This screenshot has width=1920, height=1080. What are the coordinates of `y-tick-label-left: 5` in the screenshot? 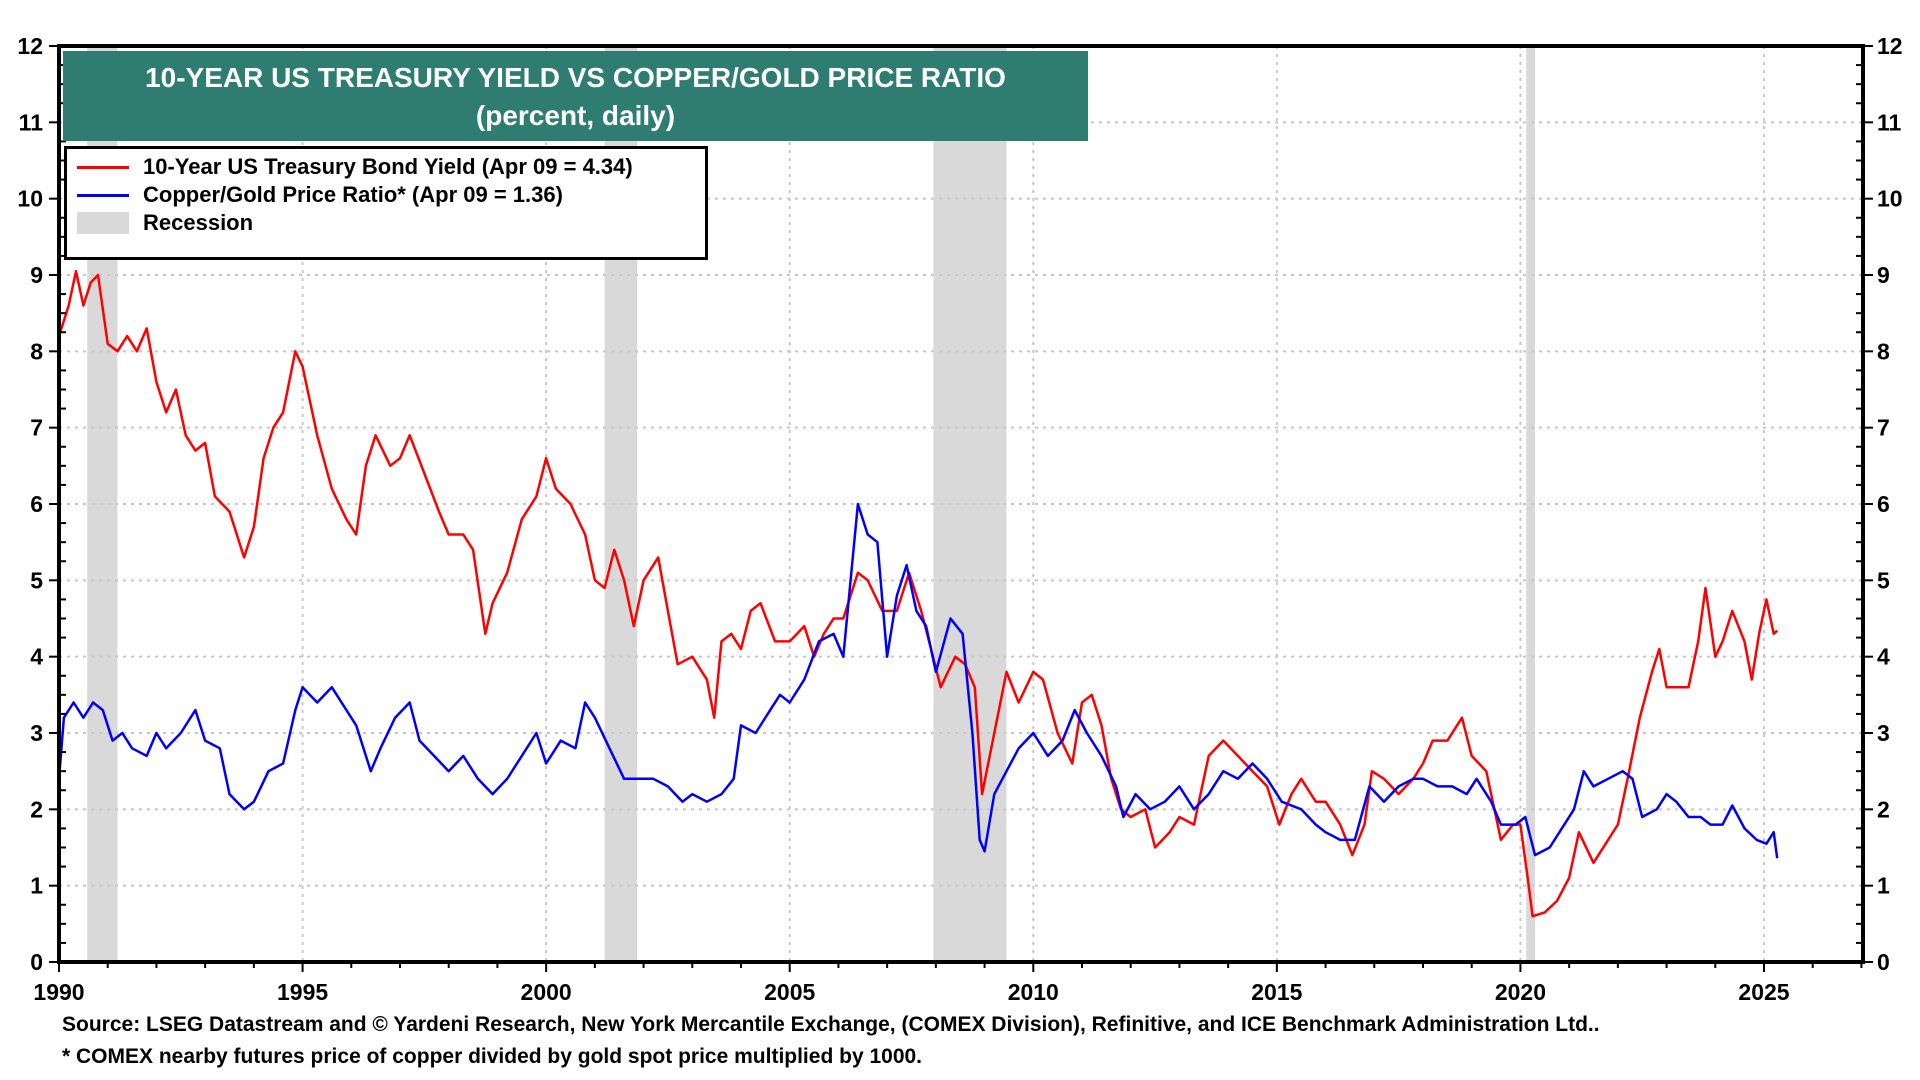 It's located at (36, 580).